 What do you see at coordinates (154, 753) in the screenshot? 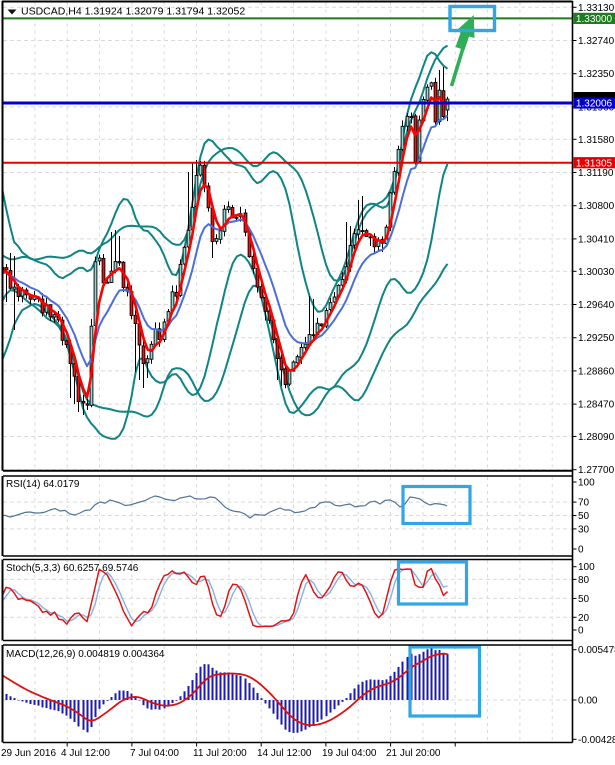
I see `svg-text: 7 Jul 04:00` at bounding box center [154, 753].